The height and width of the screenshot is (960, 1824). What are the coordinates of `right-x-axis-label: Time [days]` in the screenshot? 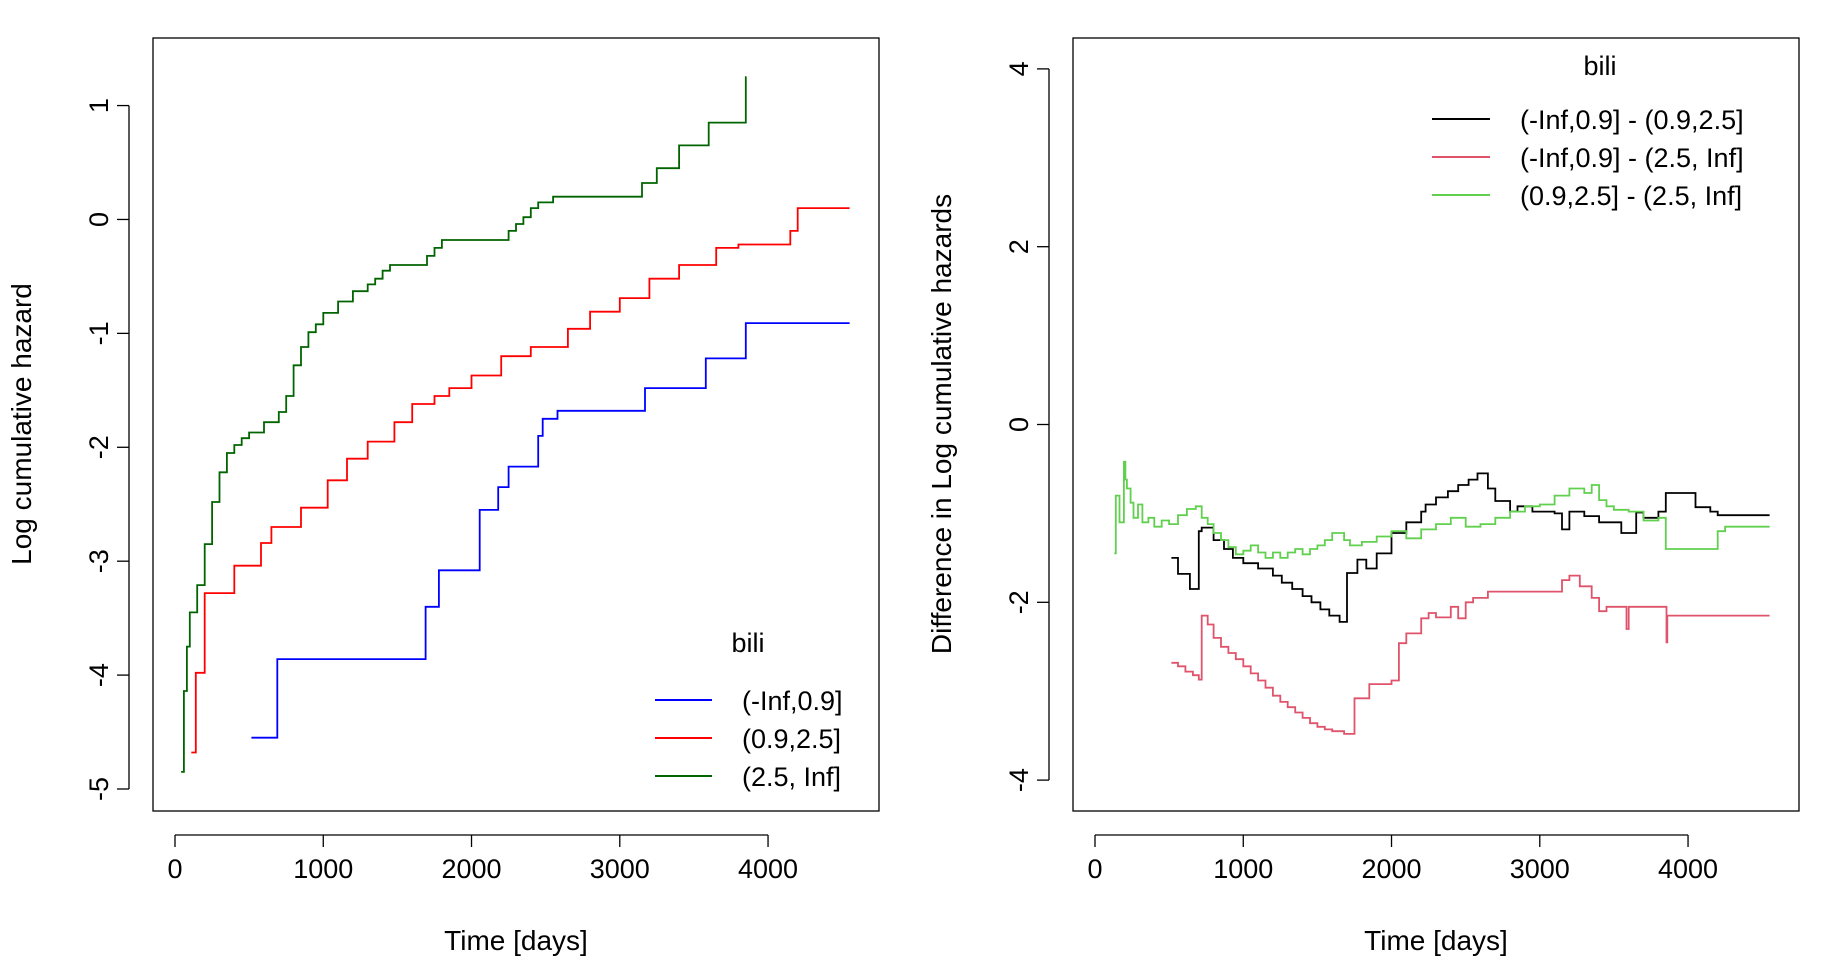 It's located at (1436, 940).